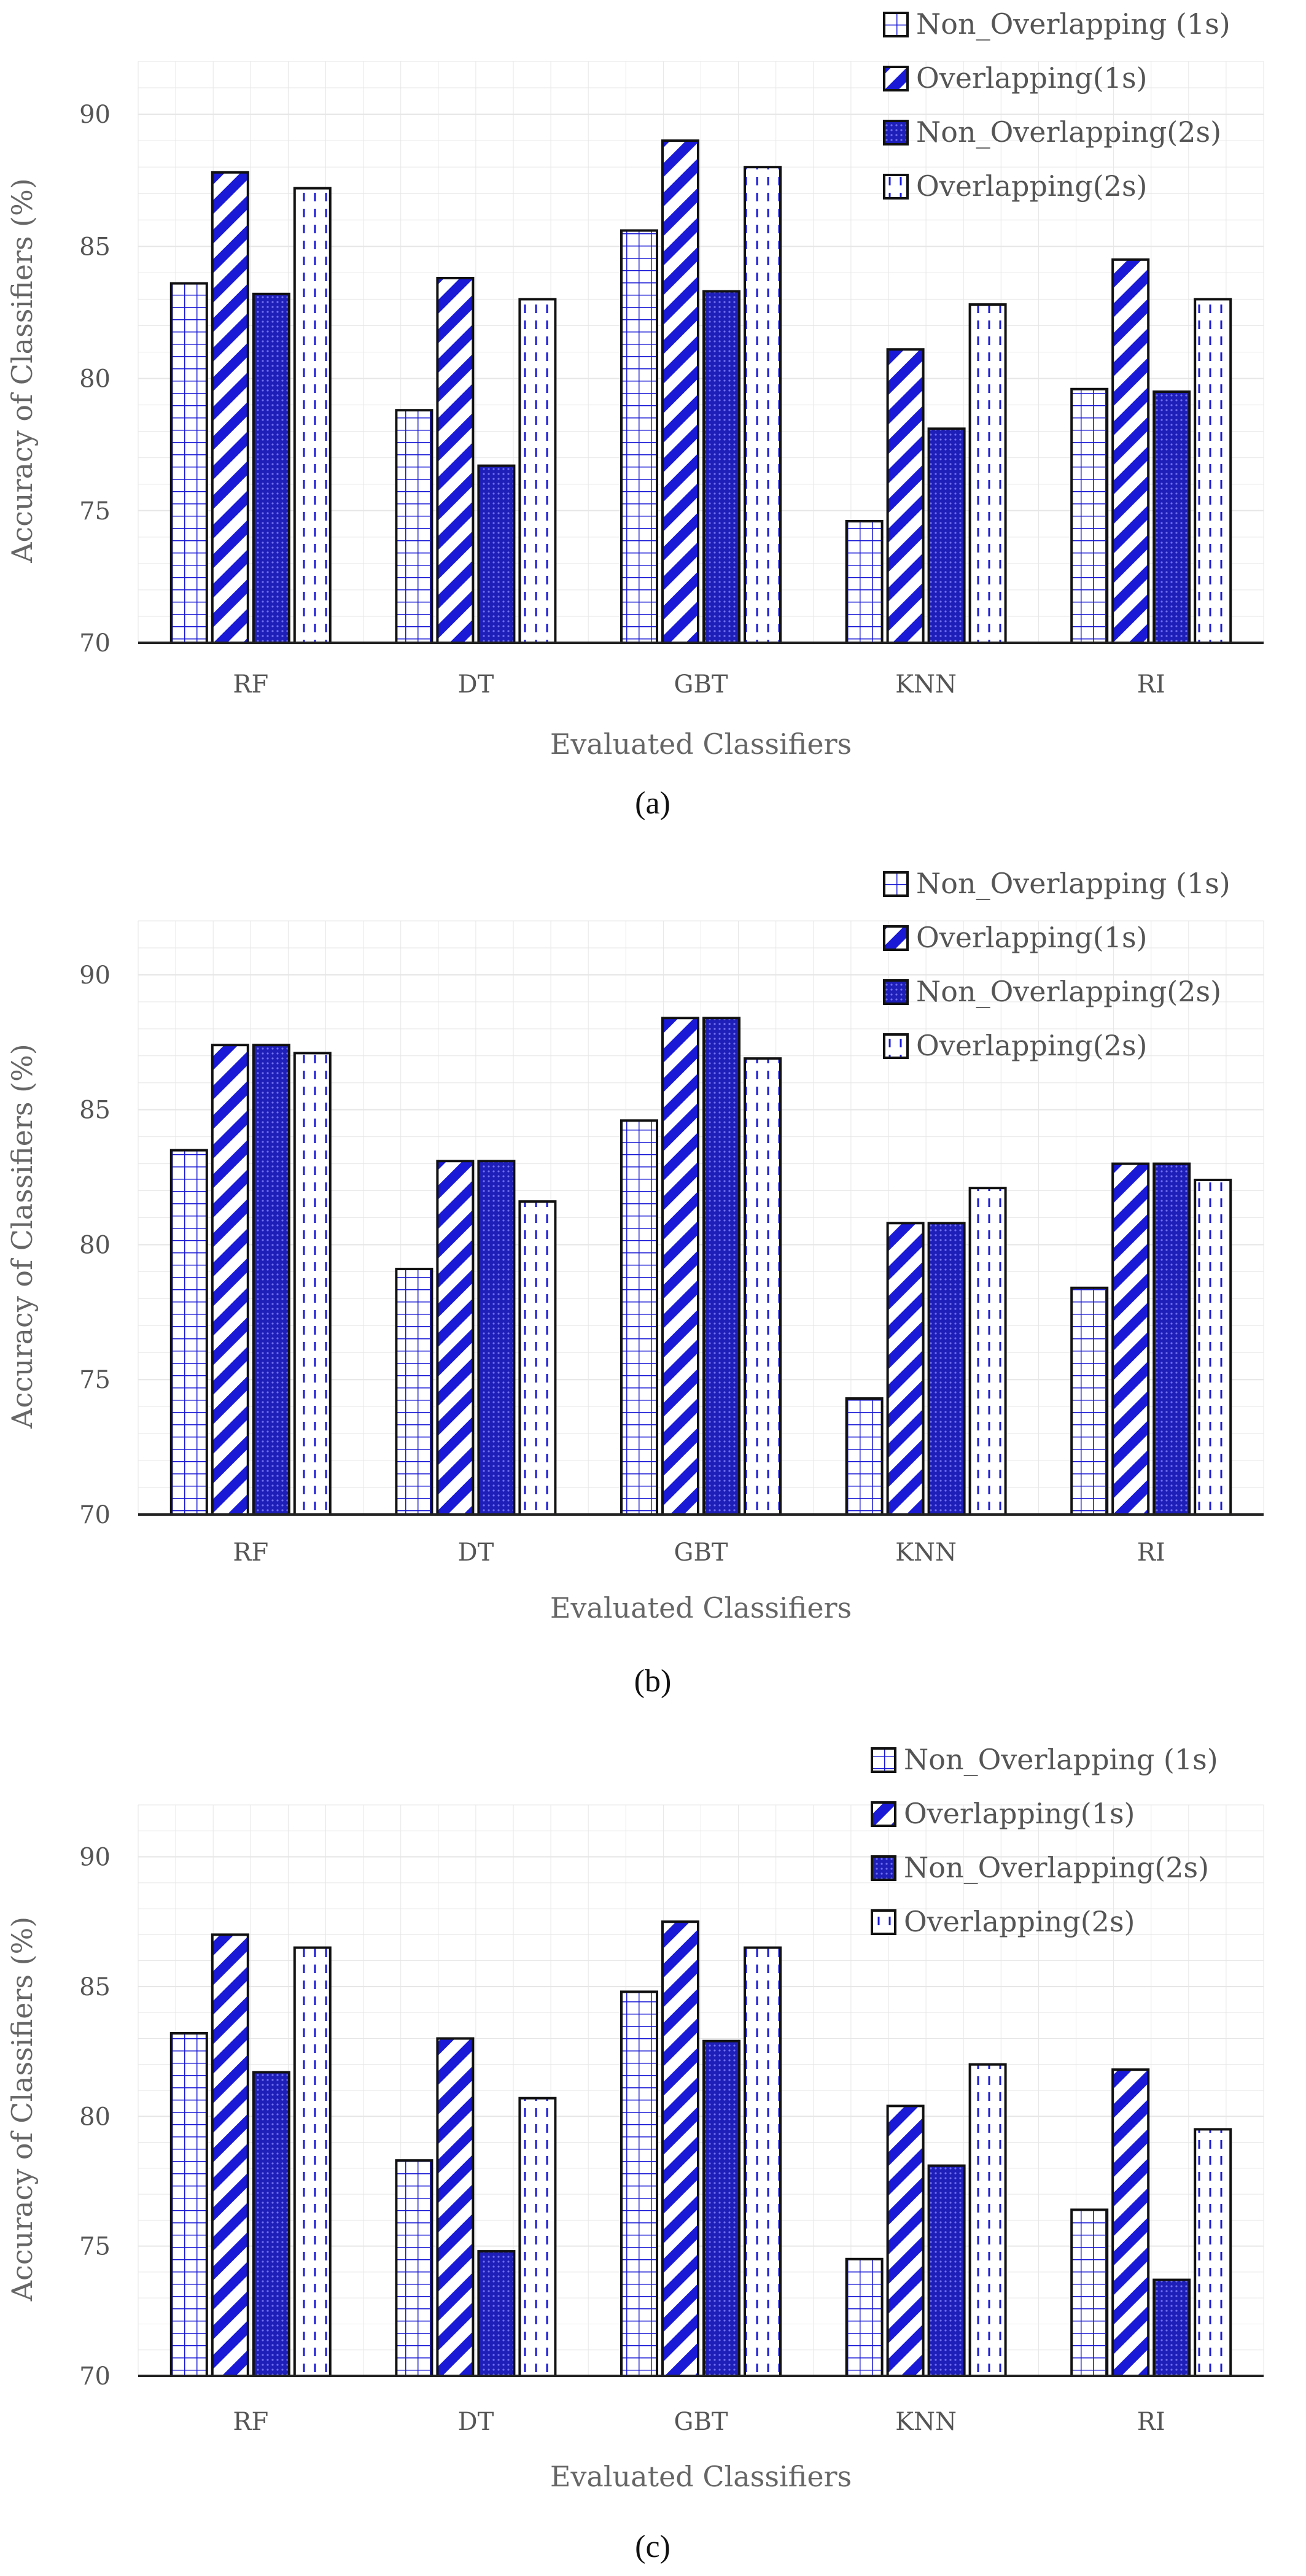 The height and width of the screenshot is (2576, 1306). I want to click on panel-caption: (c), so click(652, 2546).